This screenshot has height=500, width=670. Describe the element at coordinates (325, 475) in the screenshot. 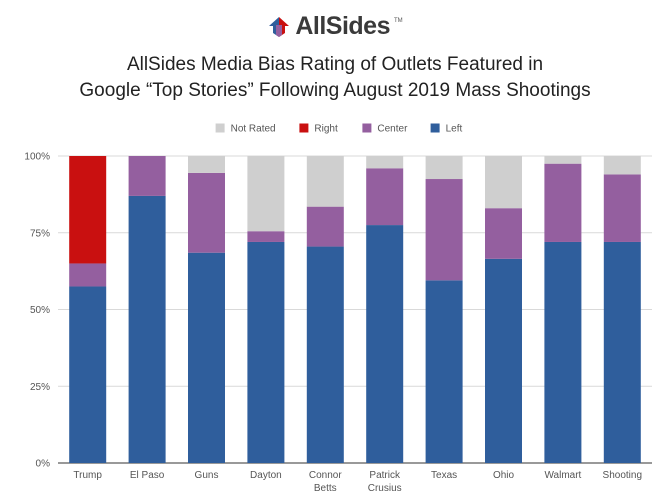

I see `x-tick-label: Connor` at that location.